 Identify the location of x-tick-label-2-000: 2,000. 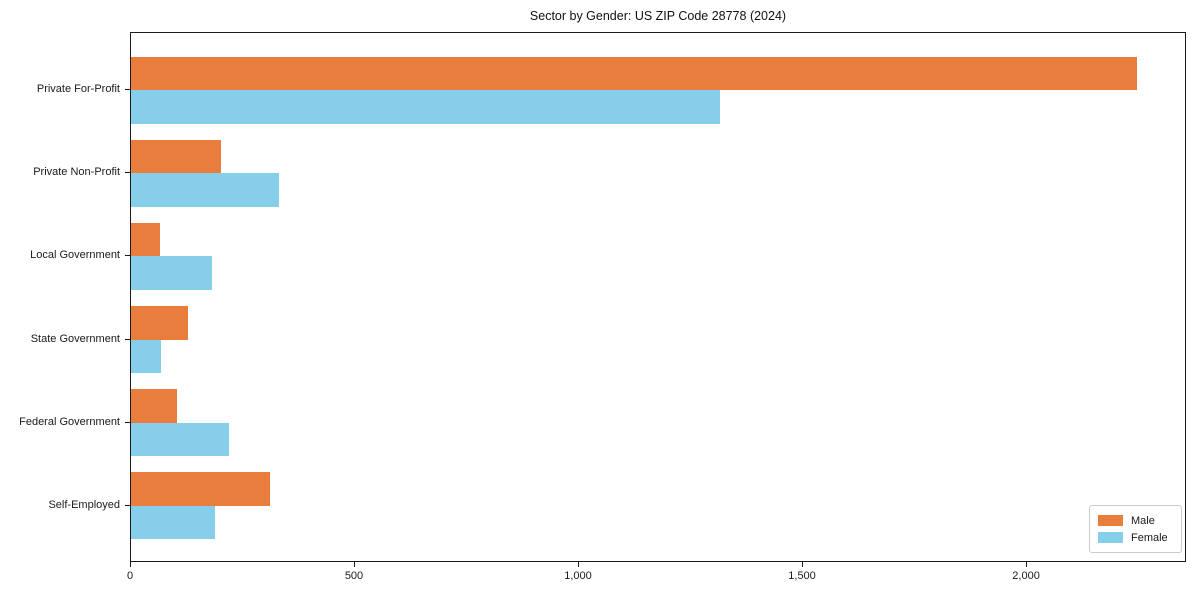
(1026, 576).